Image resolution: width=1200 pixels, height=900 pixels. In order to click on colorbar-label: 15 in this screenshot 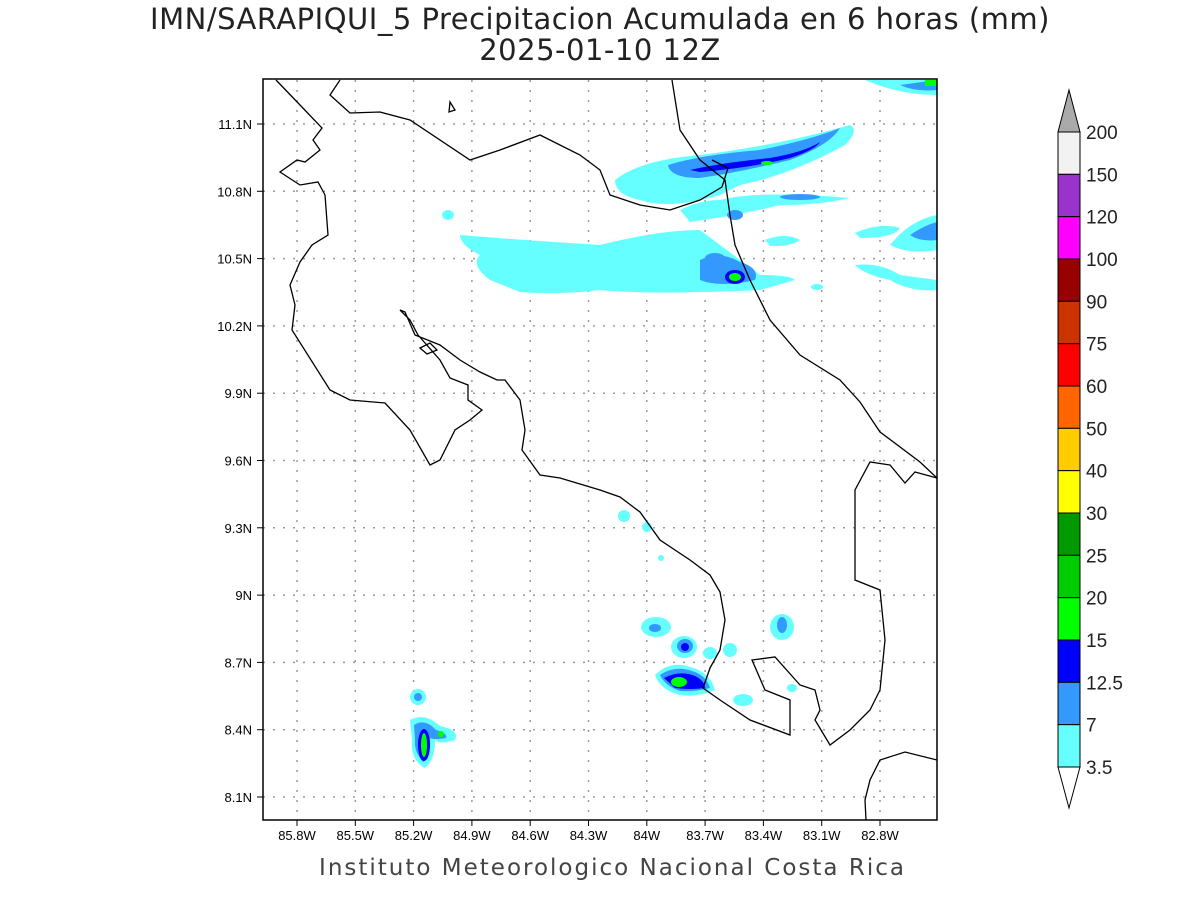, I will do `click(1096, 641)`.